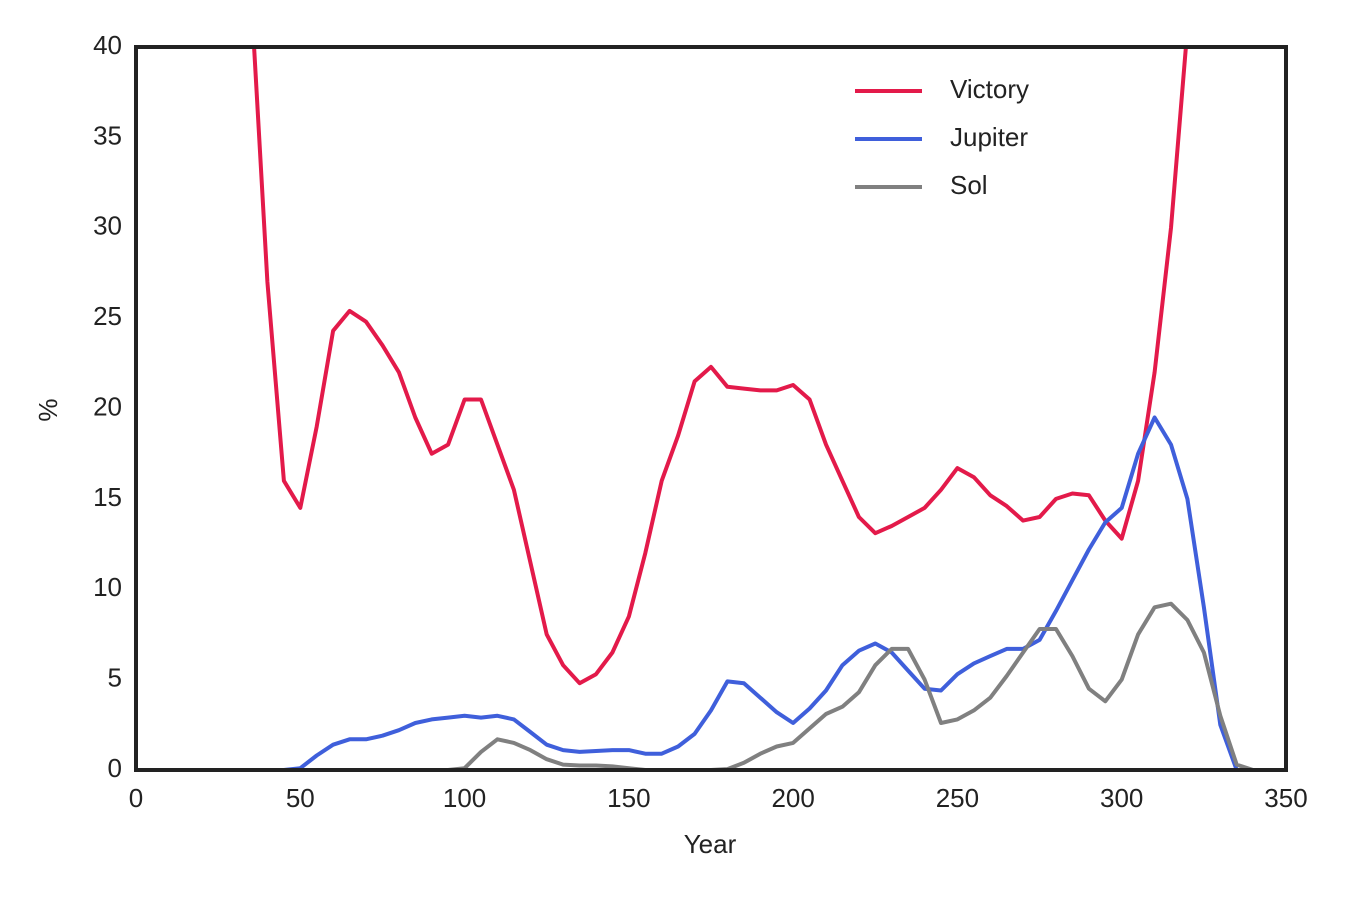  Describe the element at coordinates (107, 587) in the screenshot. I see `y-tick-label: 10` at that location.